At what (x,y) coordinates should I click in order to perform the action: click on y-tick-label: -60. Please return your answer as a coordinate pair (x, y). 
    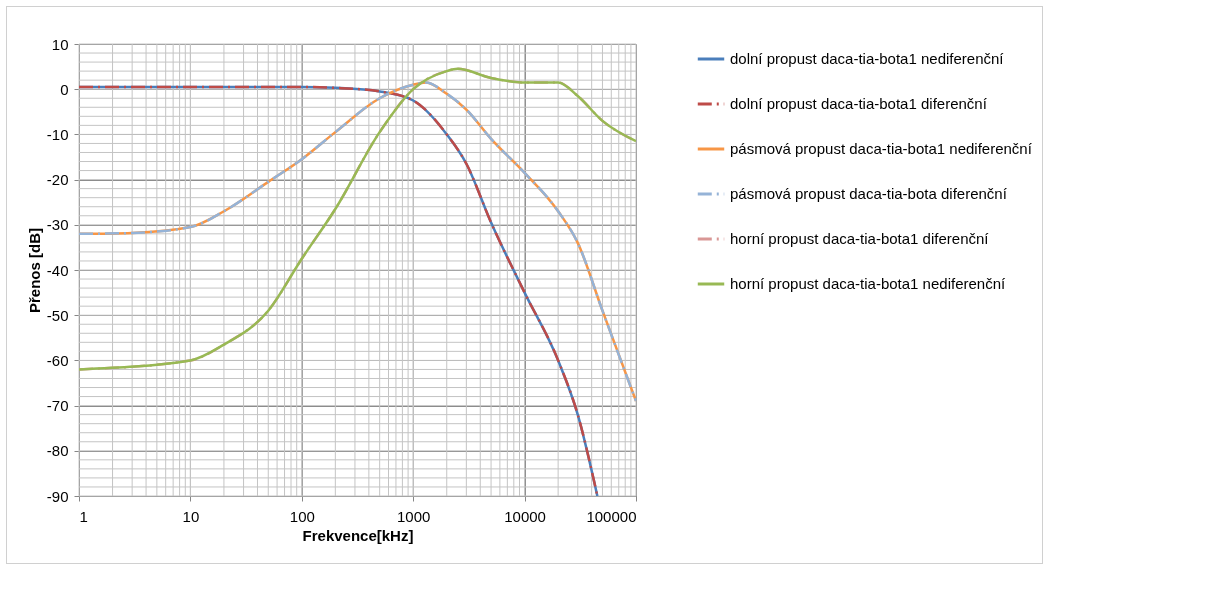
    Looking at the image, I should click on (57, 360).